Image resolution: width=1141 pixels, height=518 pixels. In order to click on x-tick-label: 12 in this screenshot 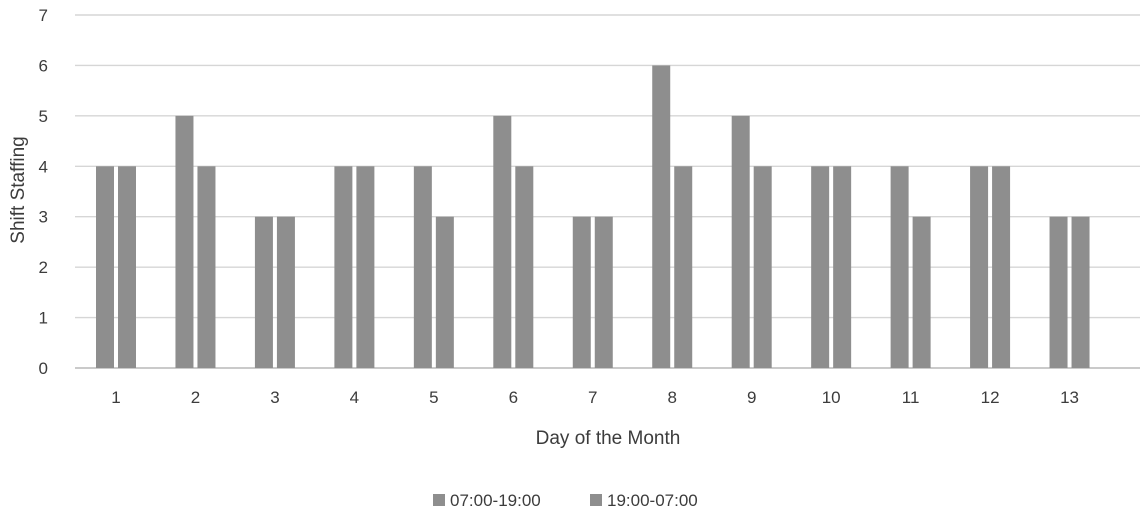, I will do `click(990, 397)`.